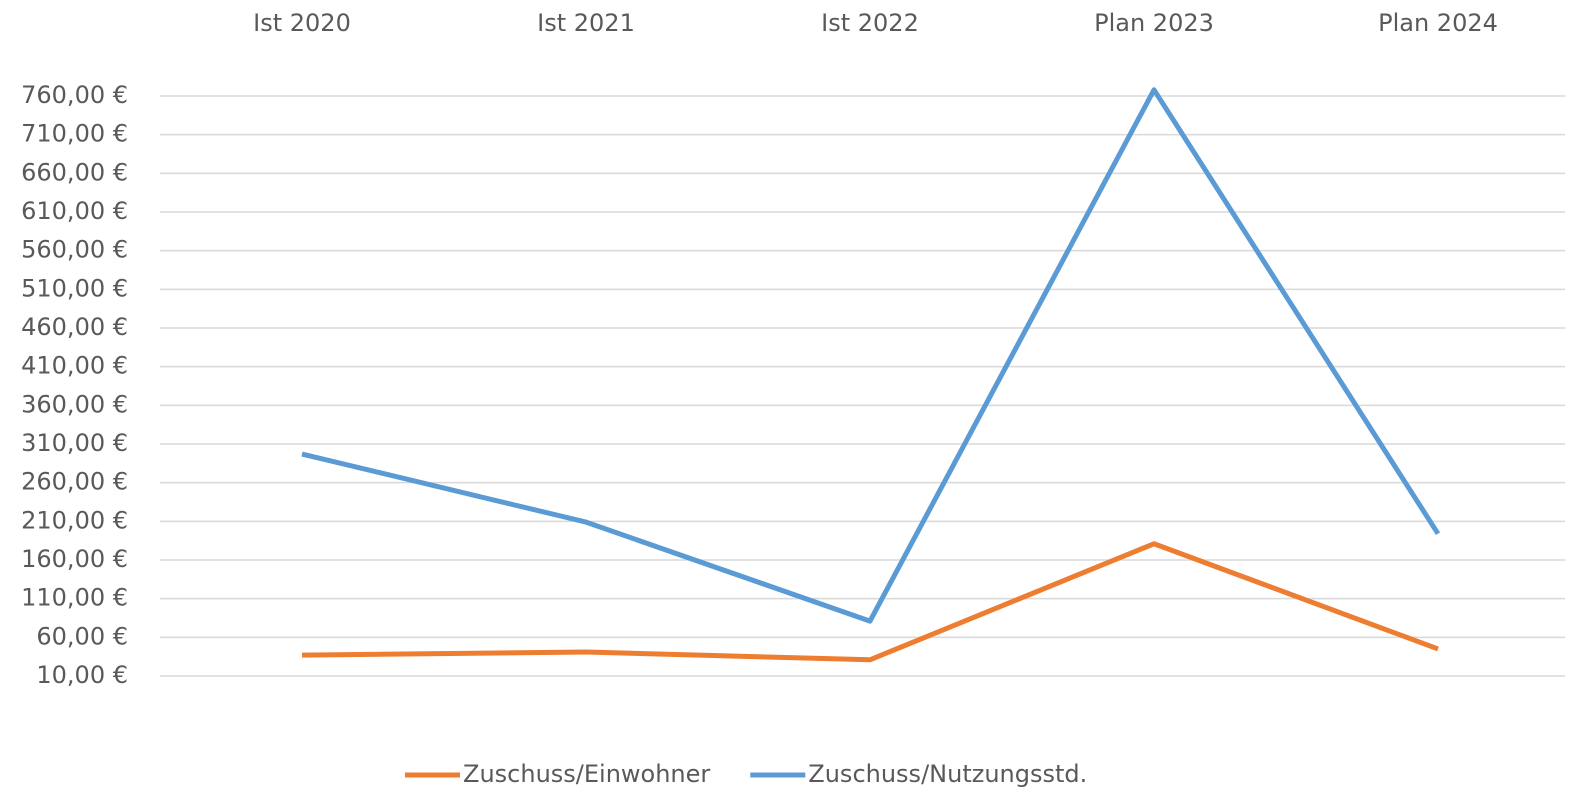  What do you see at coordinates (74, 520) in the screenshot?
I see `y-tick-label: 210,00 €` at bounding box center [74, 520].